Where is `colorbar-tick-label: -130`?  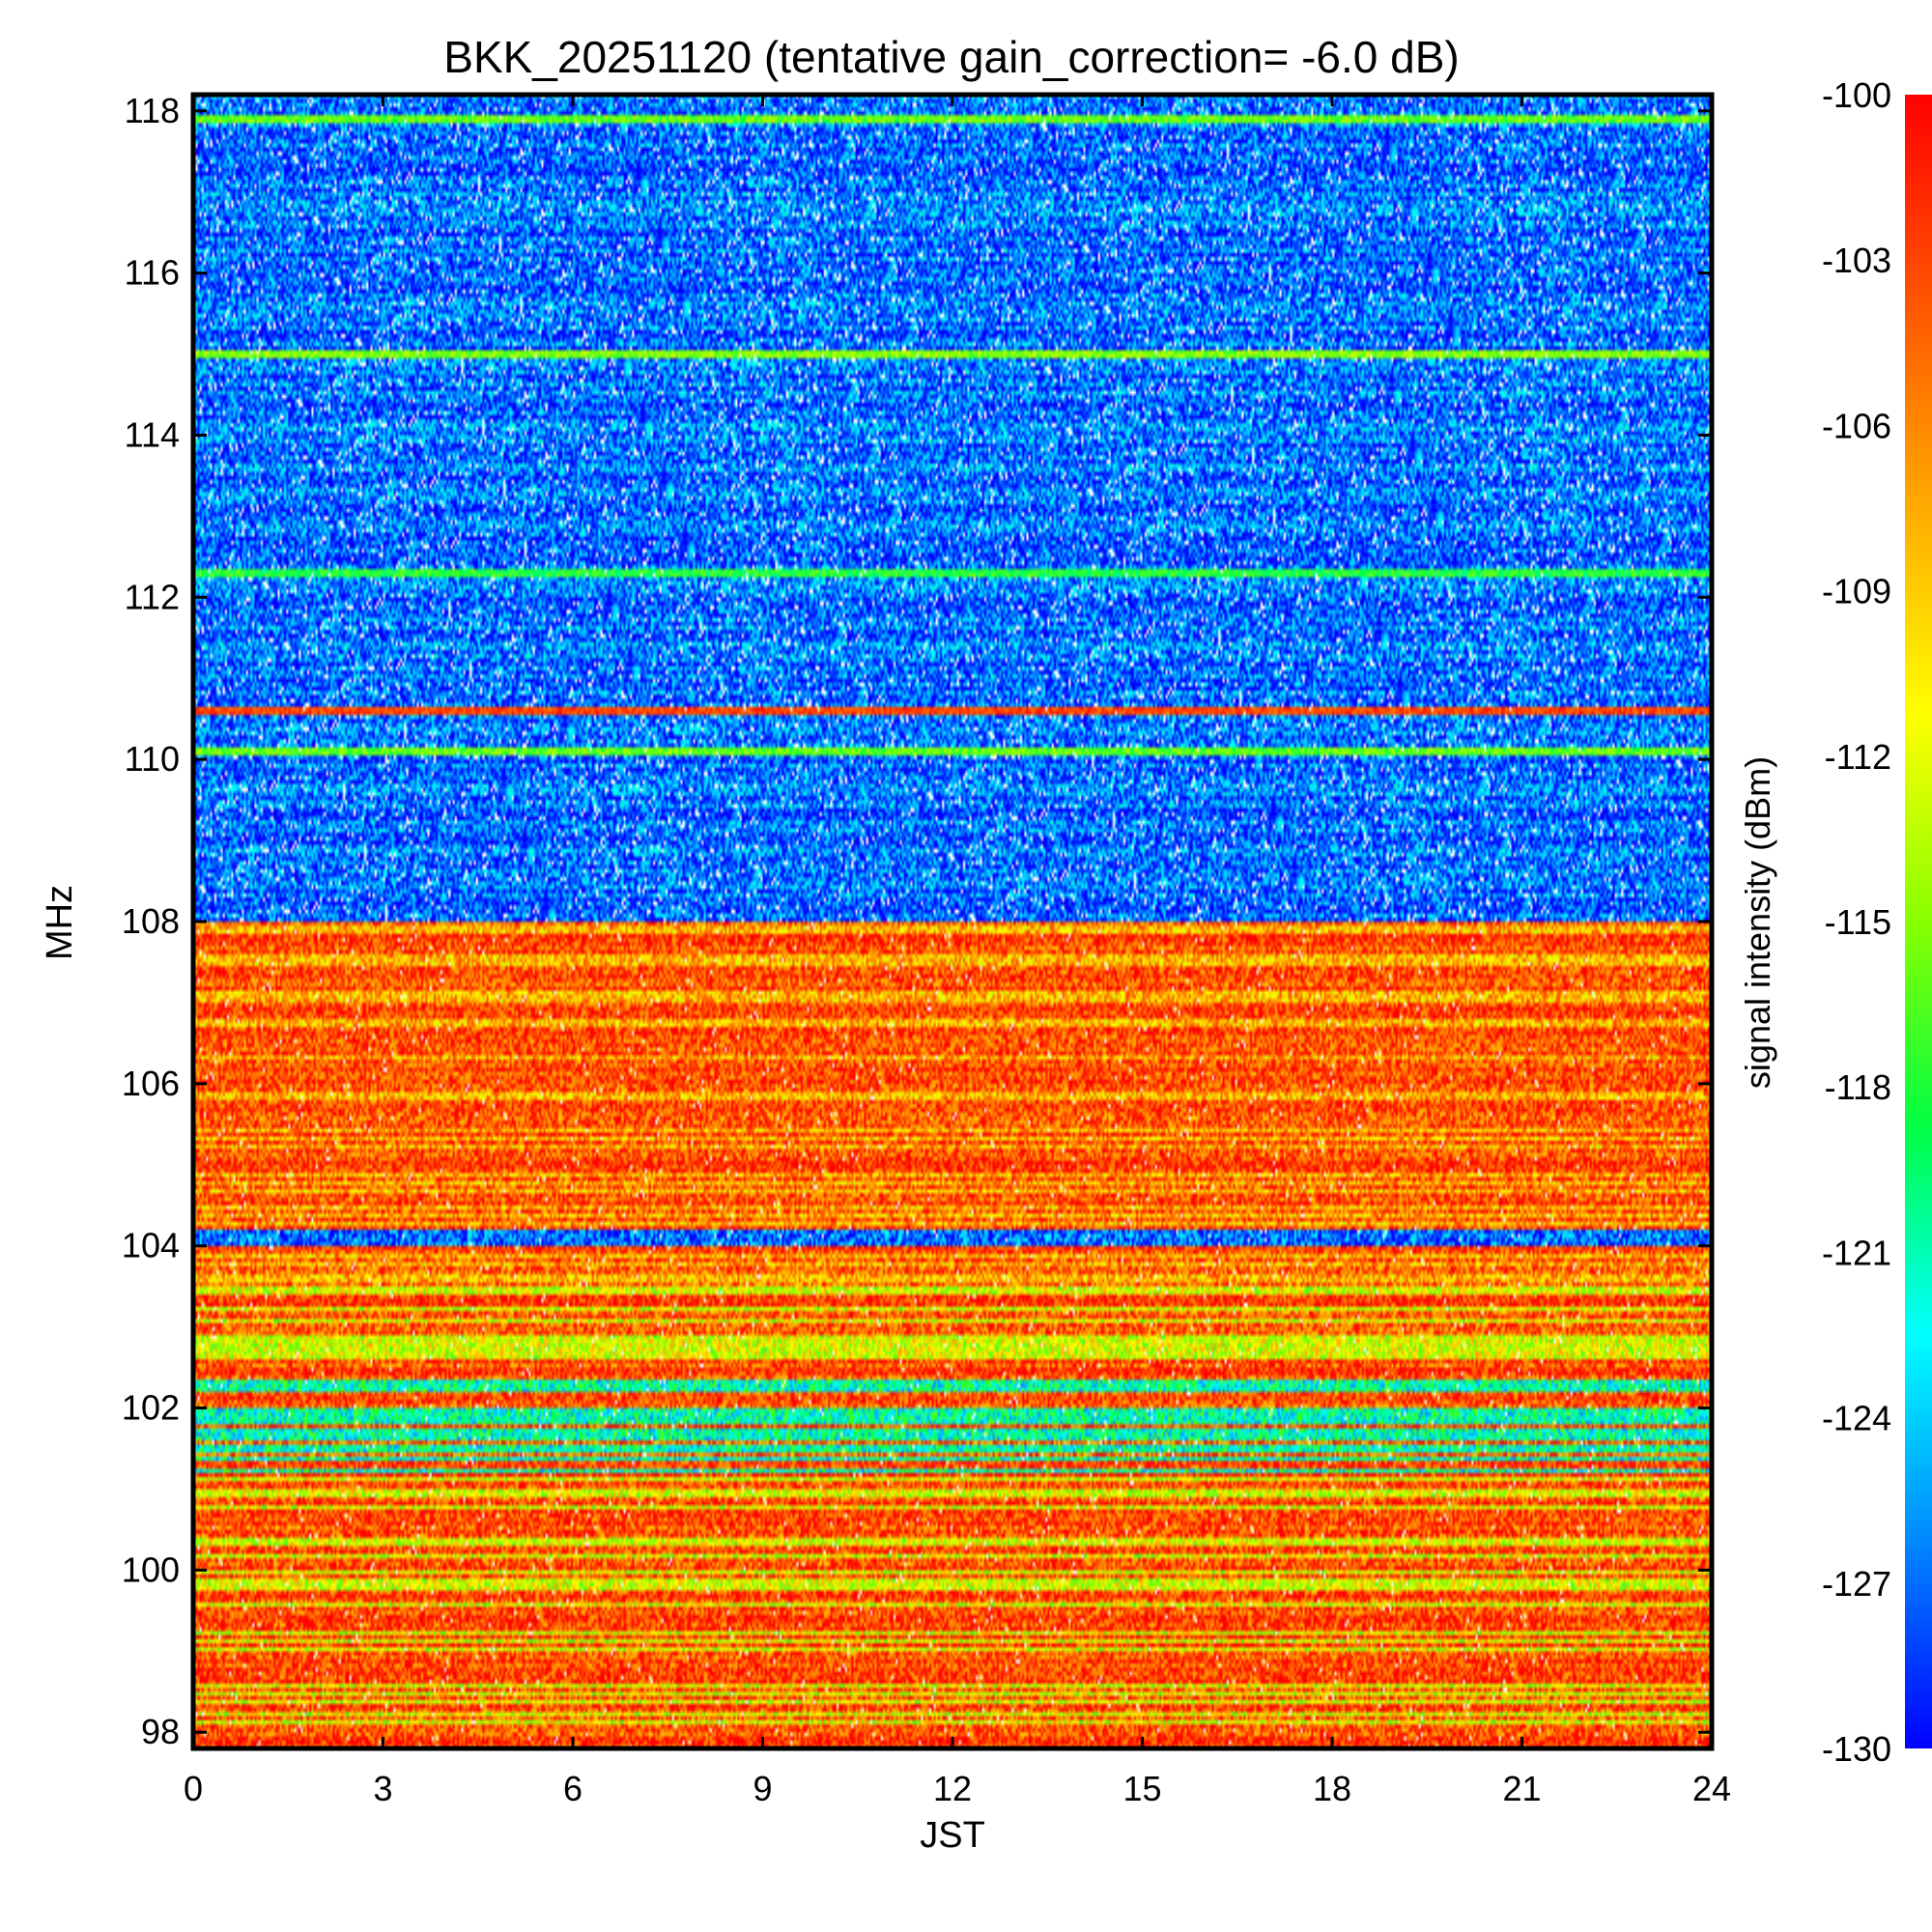 colorbar-tick-label: -130 is located at coordinates (1856, 1749).